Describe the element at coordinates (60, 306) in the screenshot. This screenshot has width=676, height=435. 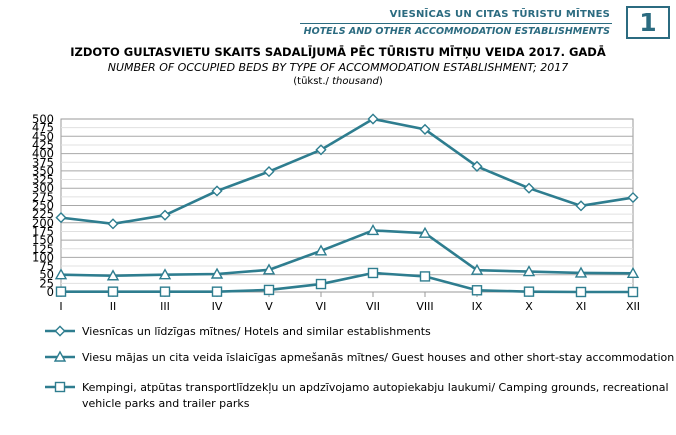
I see `x-tick-label: I` at that location.